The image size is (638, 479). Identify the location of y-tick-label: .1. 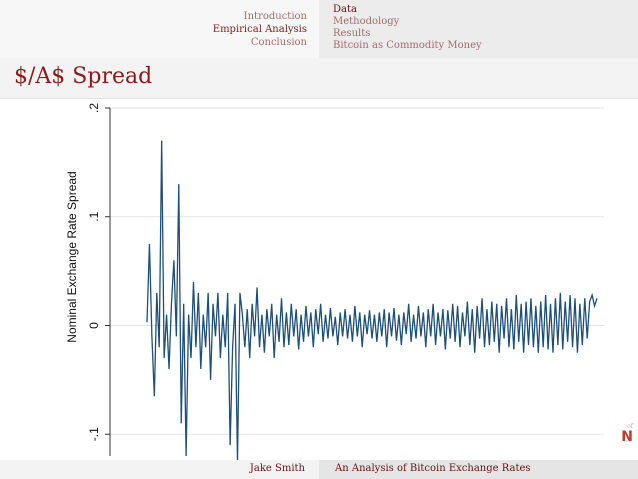
(94, 216).